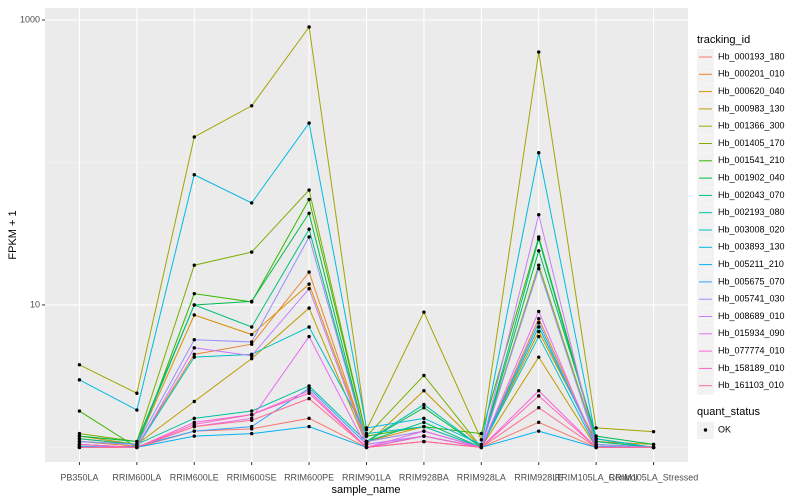  What do you see at coordinates (751, 91) in the screenshot?
I see `legend-label: Hb_000620_040` at bounding box center [751, 91].